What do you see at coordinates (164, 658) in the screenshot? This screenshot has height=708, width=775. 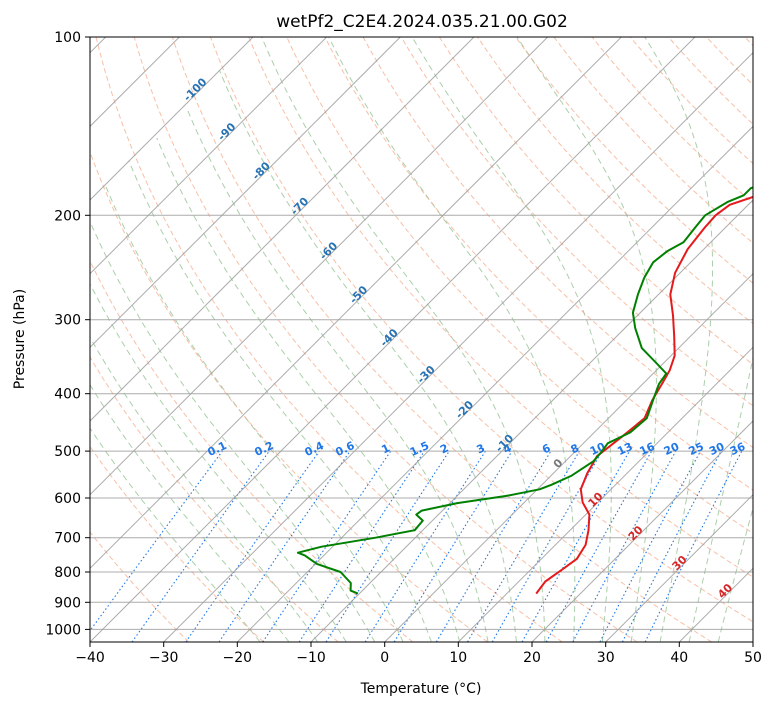 I see `x-tick-label: −30` at bounding box center [164, 658].